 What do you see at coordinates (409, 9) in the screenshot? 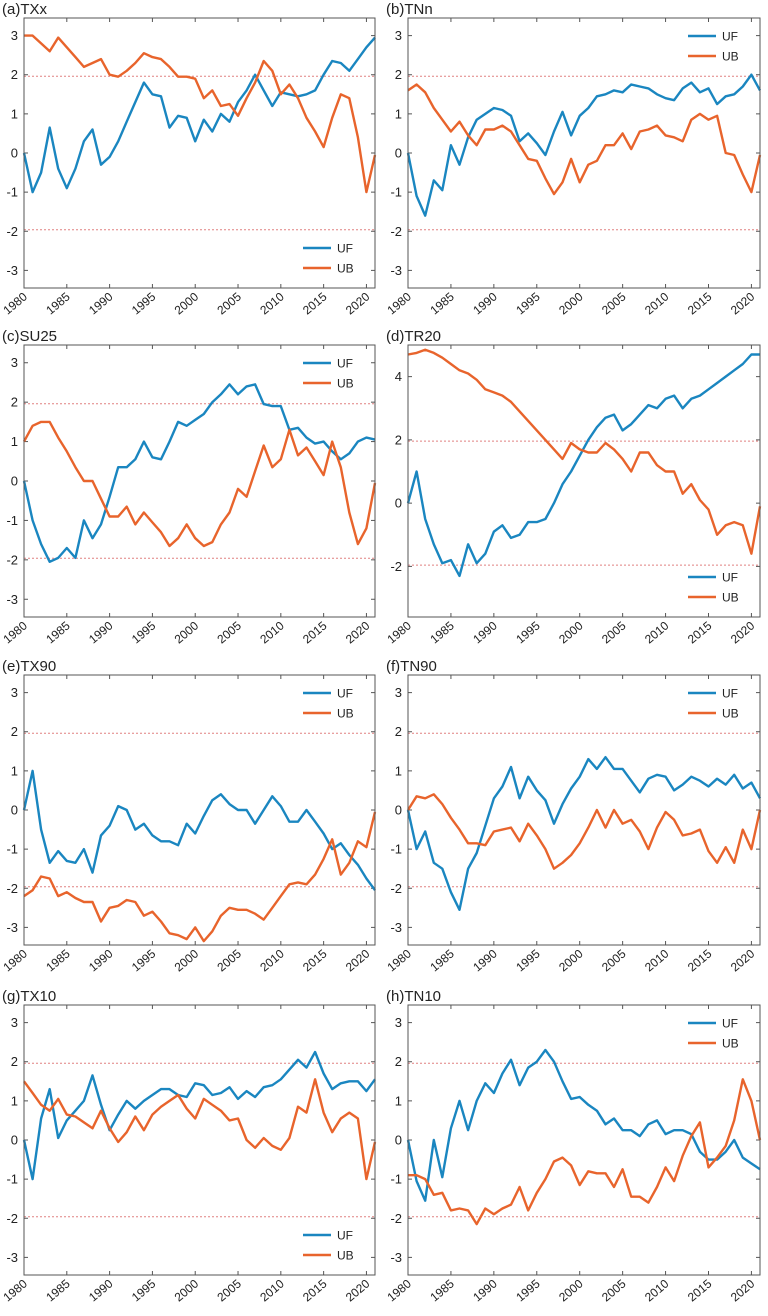
I see `chart-title: (b)TNn` at bounding box center [409, 9].